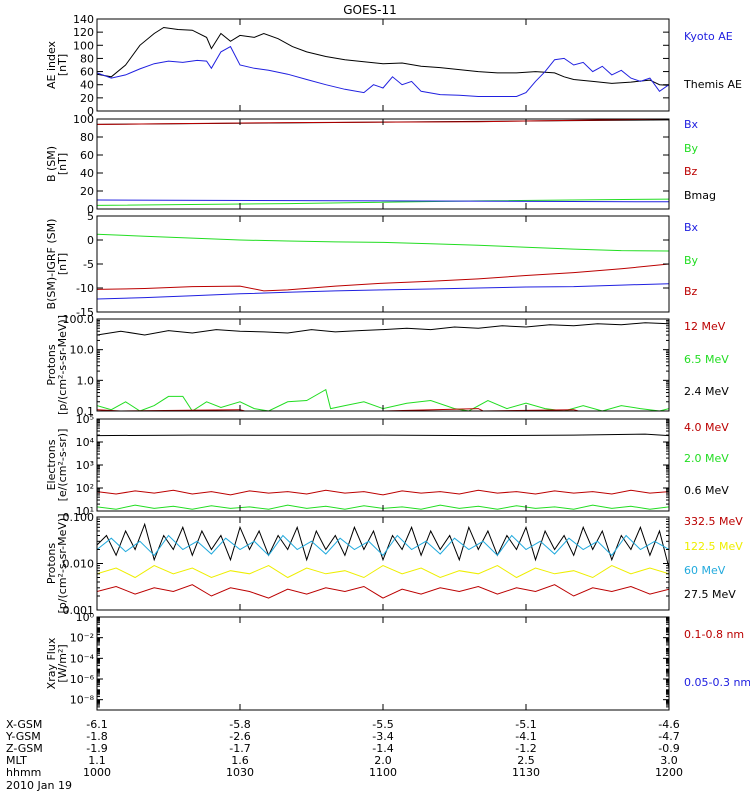  What do you see at coordinates (51, 264) in the screenshot?
I see `ylabel-line: B(SM)-IGRF (SM)` at bounding box center [51, 264].